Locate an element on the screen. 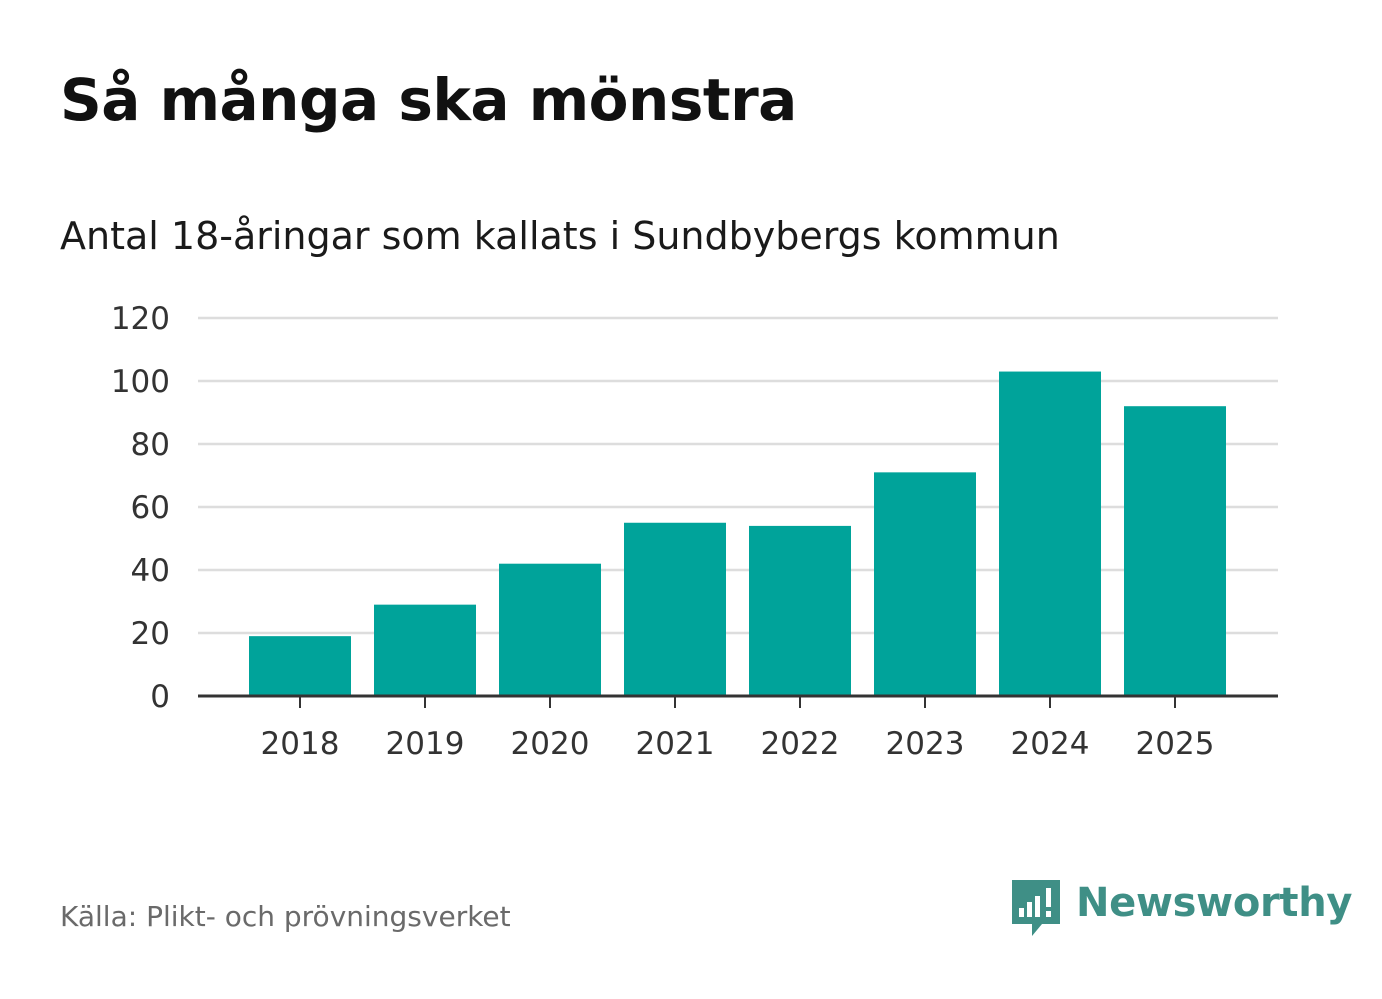  chart-title: Så många ska mönstra is located at coordinates (428, 100).